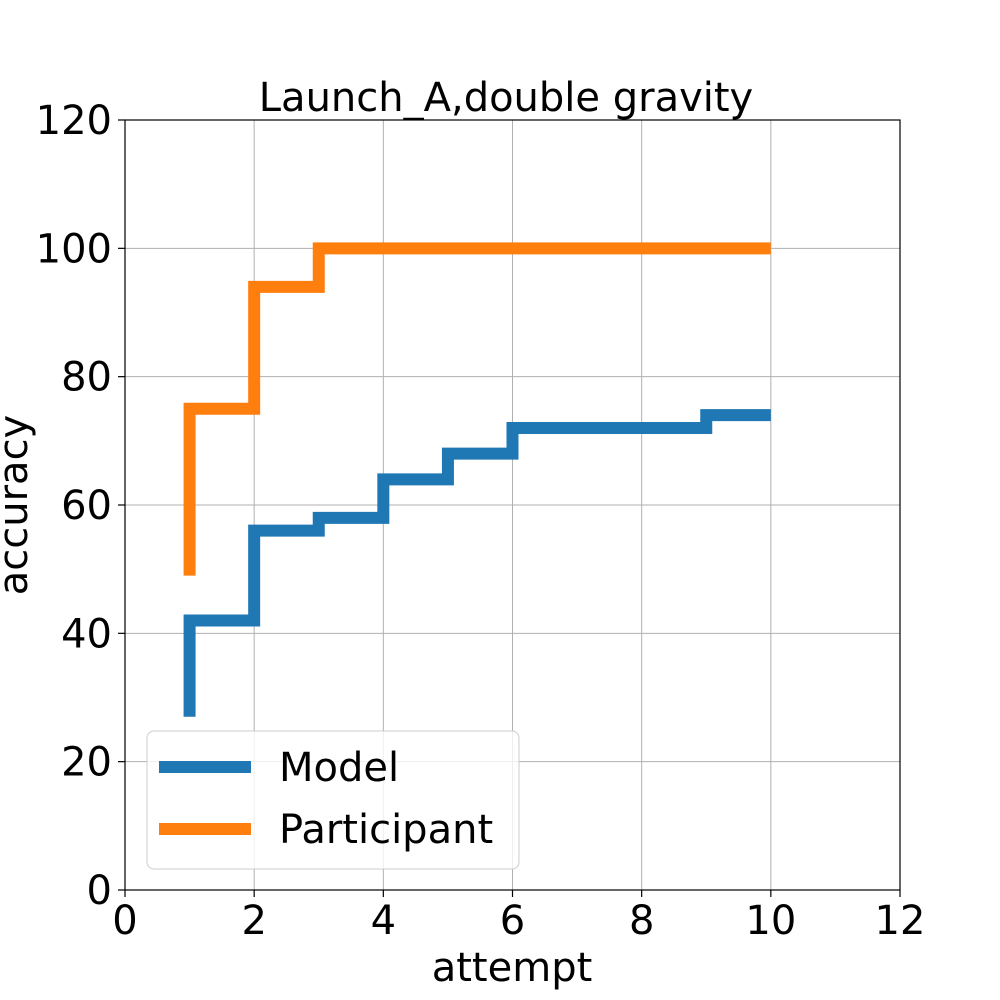 The width and height of the screenshot is (1000, 1000). Describe the element at coordinates (86, 634) in the screenshot. I see `y-tick-label: 40` at that location.